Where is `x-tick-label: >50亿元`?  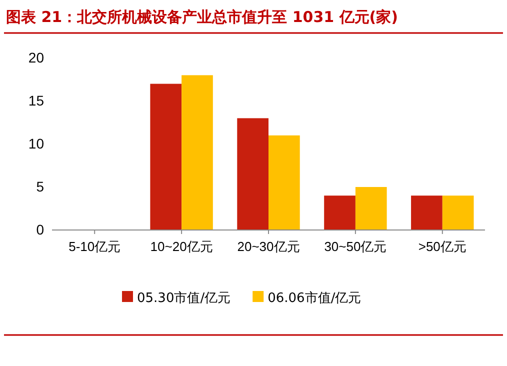
x-tick-label: >50亿元 is located at coordinates (442, 246).